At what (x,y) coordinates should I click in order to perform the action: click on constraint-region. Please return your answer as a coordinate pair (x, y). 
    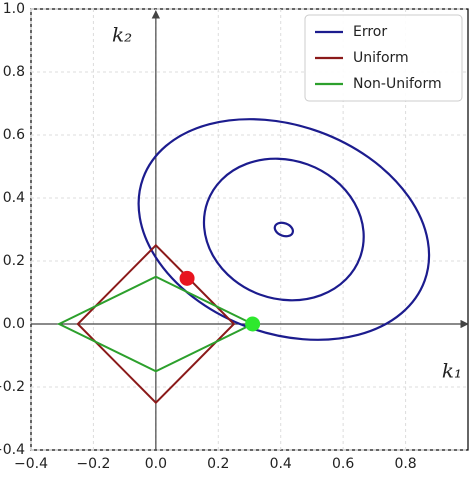
    Looking at the image, I should click on (156, 324).